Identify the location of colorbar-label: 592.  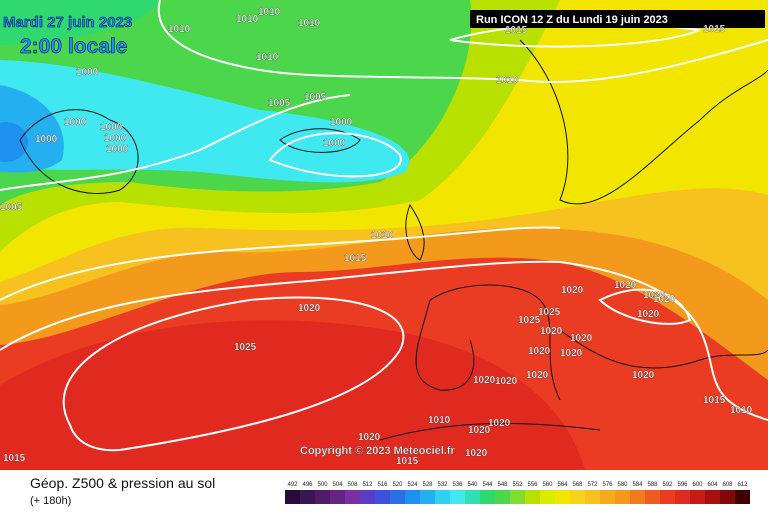
(667, 485).